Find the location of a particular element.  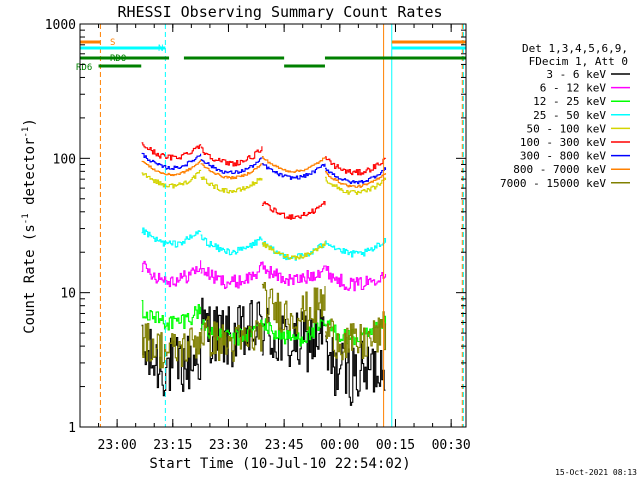

x-tick-label-1: 23:15 is located at coordinates (172, 445).